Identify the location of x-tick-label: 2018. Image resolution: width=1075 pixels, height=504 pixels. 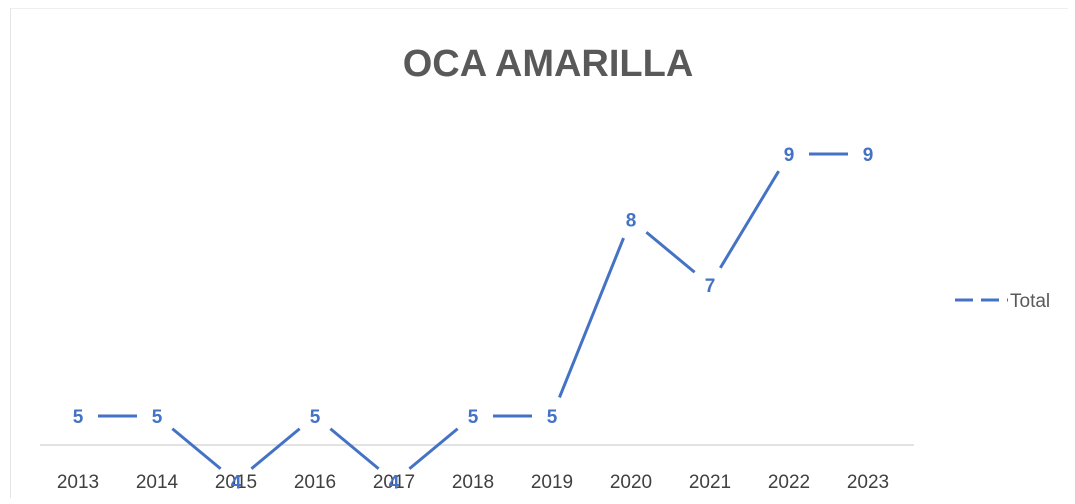
(473, 482).